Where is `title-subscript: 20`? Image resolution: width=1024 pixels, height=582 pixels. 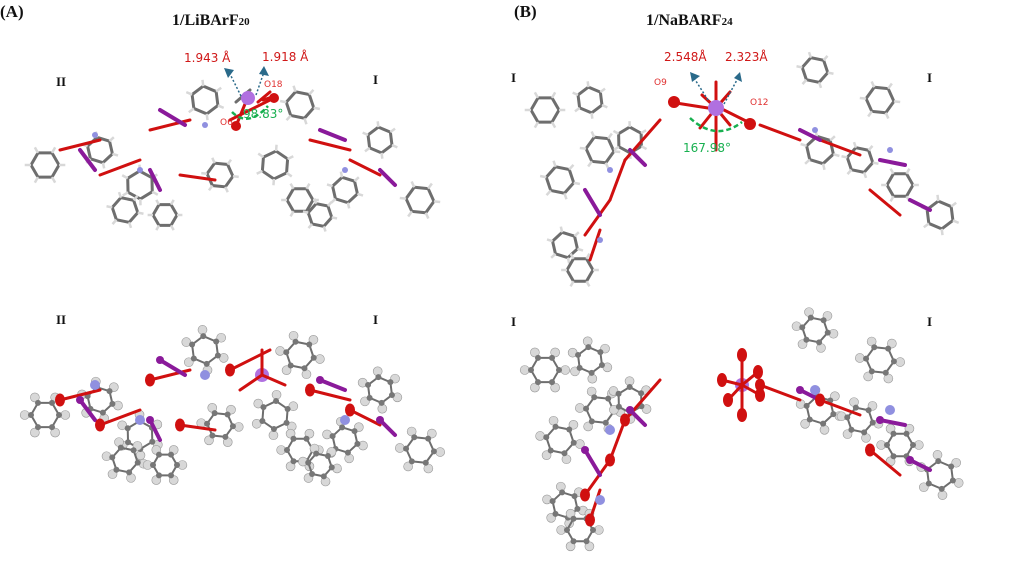 title-subscript: 20 is located at coordinates (244, 22).